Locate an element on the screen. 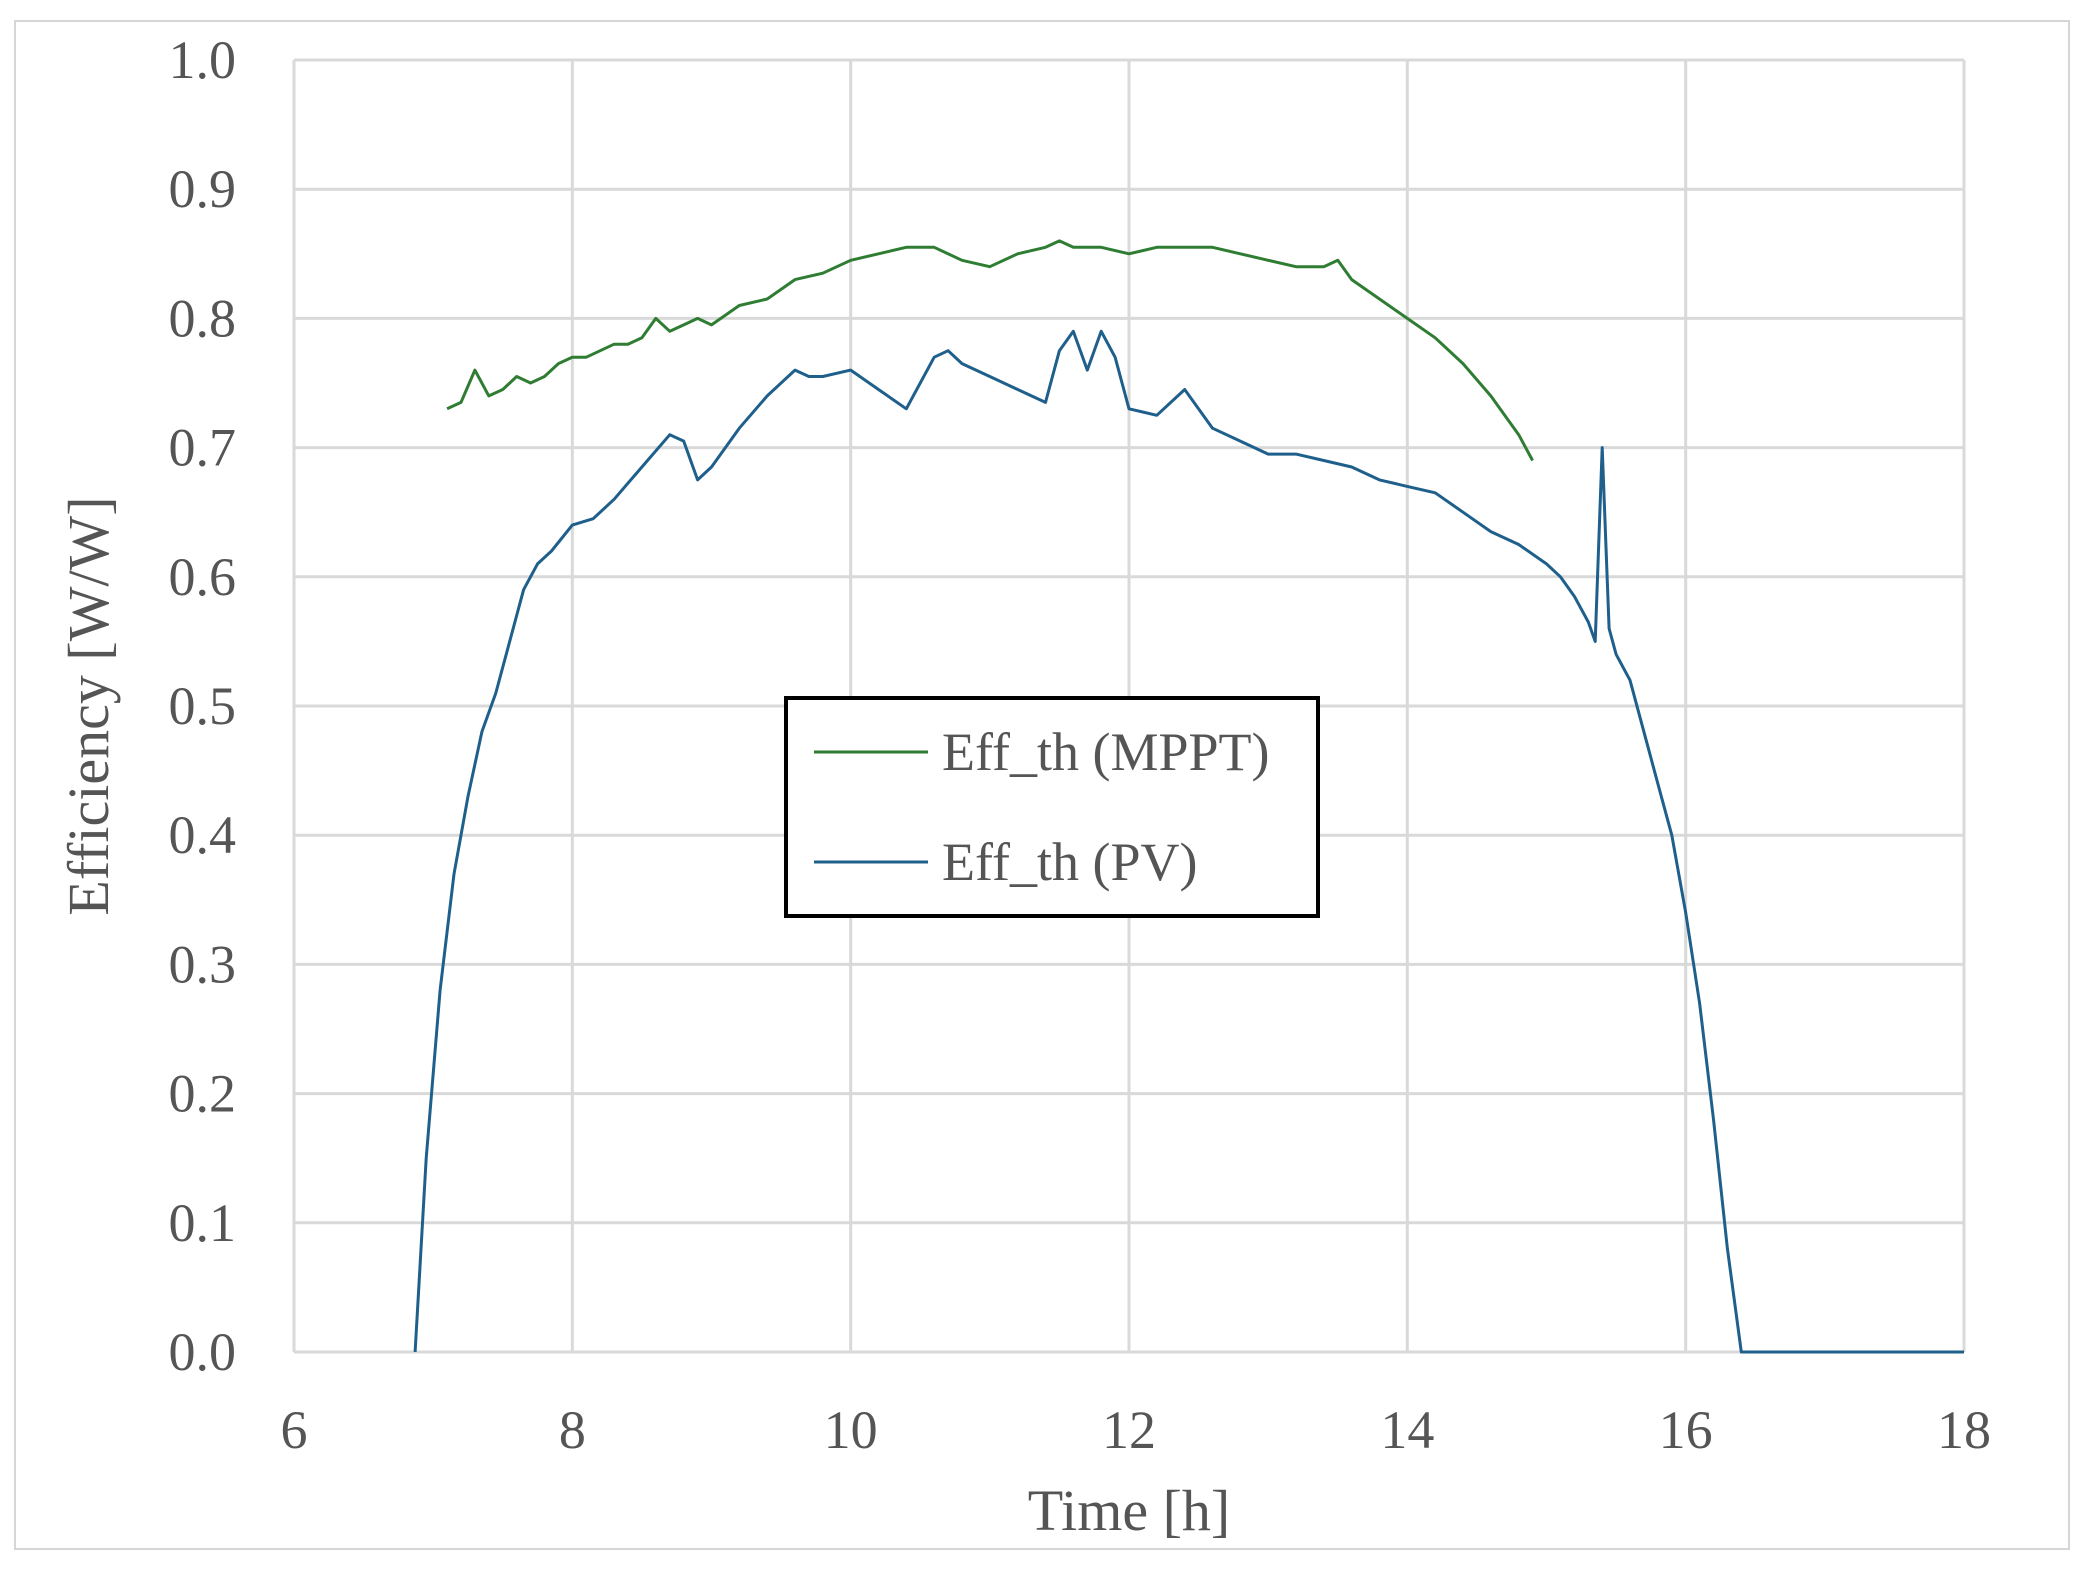 This screenshot has height=1571, width=2088. y-tick-labels: 0.0 0.1 0.2 0.3 0.4 0.5 0.6 0.7 0.8 0.9 1.0 is located at coordinates (203, 706).